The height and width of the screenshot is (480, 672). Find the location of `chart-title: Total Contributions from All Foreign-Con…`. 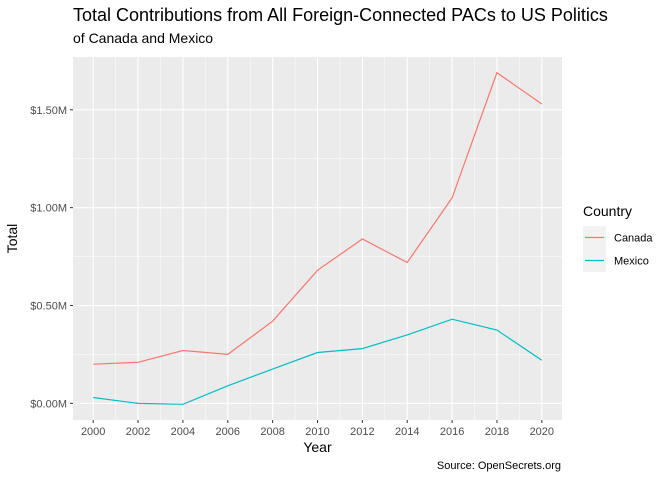

chart-title: Total Contributions from All Foreign-Con… is located at coordinates (340, 15).